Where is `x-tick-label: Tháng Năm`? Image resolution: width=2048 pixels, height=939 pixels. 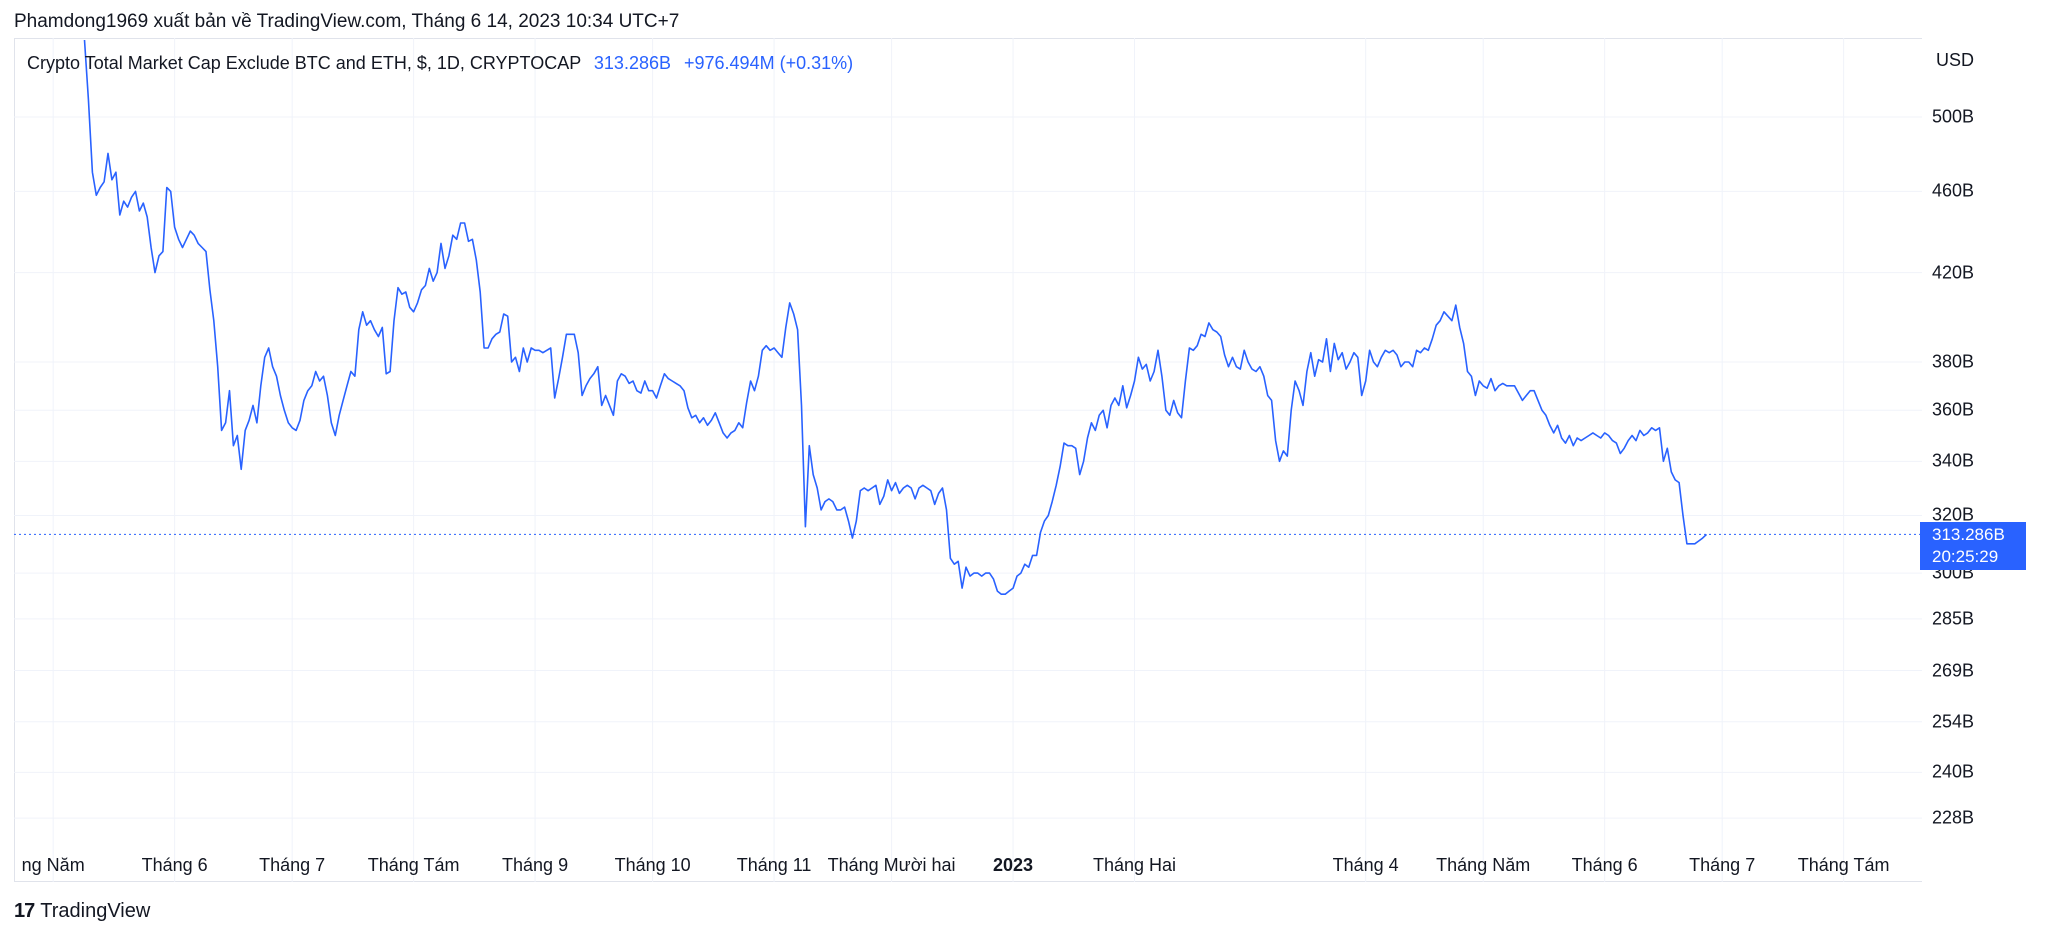 x-tick-label: Tháng Năm is located at coordinates (1483, 865).